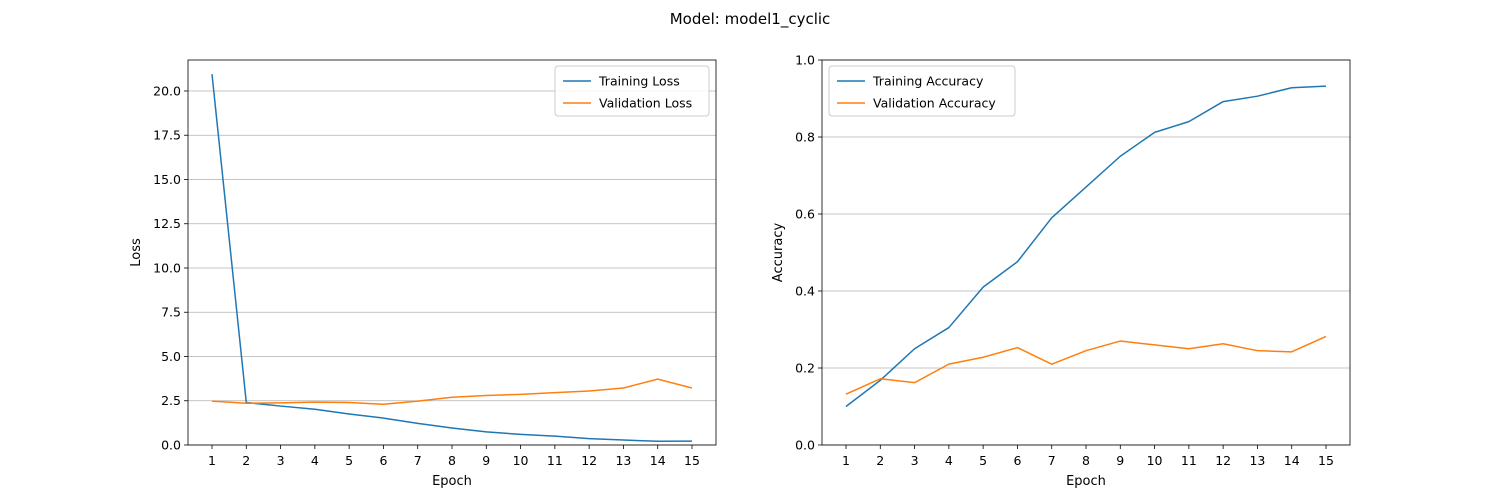  I want to click on legend: Training Loss Validation Loss, so click(632, 91).